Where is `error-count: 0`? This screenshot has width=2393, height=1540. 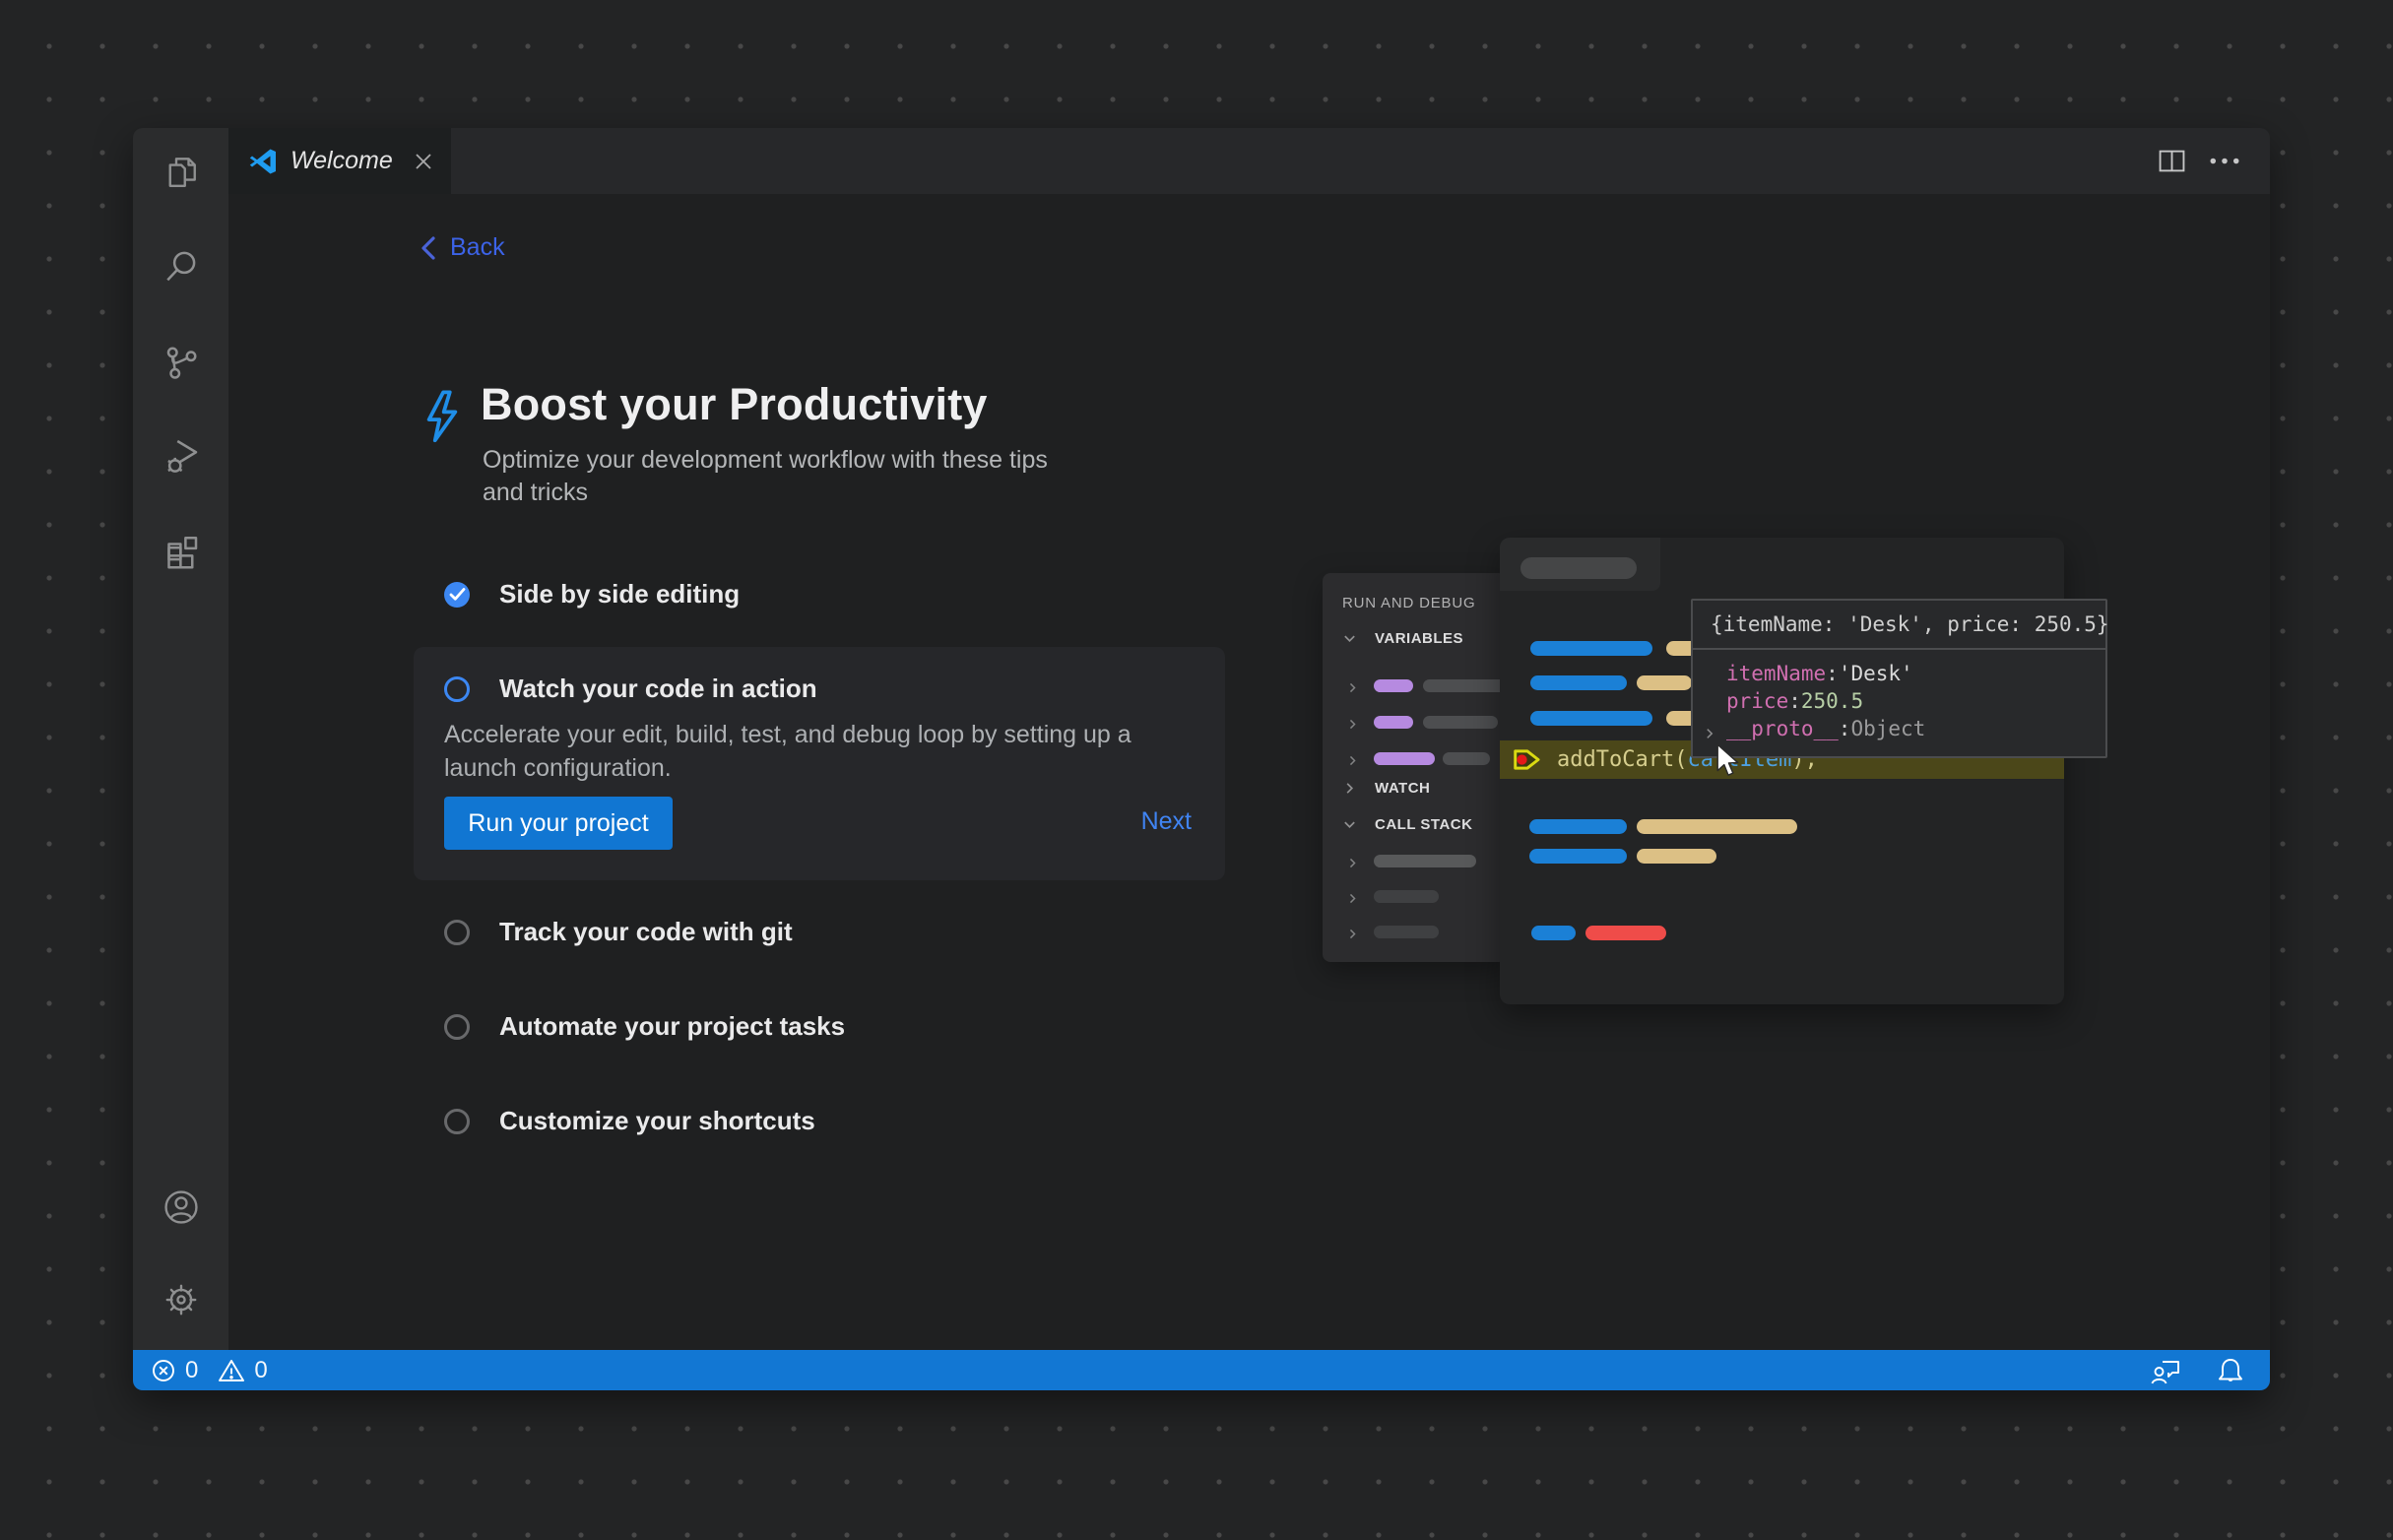
error-count: 0 is located at coordinates (192, 1369).